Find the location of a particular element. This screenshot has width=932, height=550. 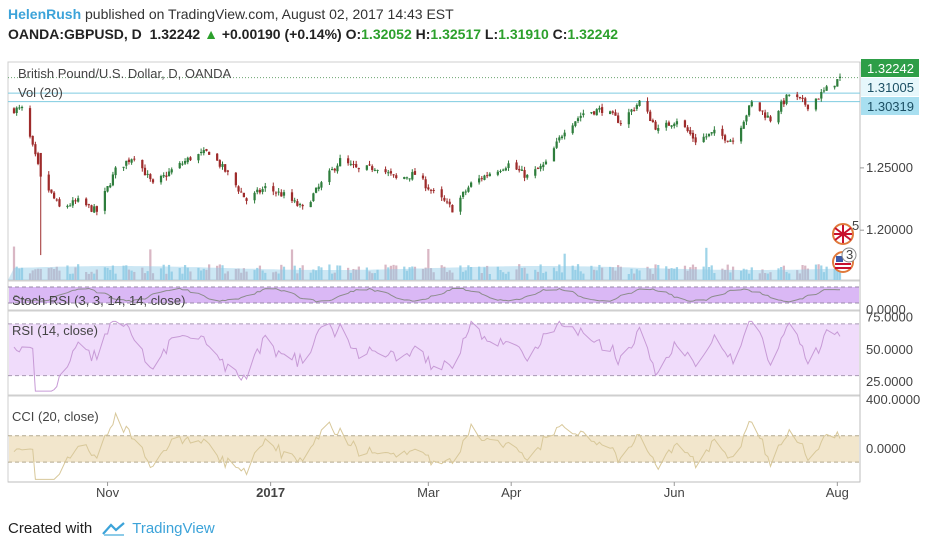

close-value: 1.32242 is located at coordinates (593, 34).